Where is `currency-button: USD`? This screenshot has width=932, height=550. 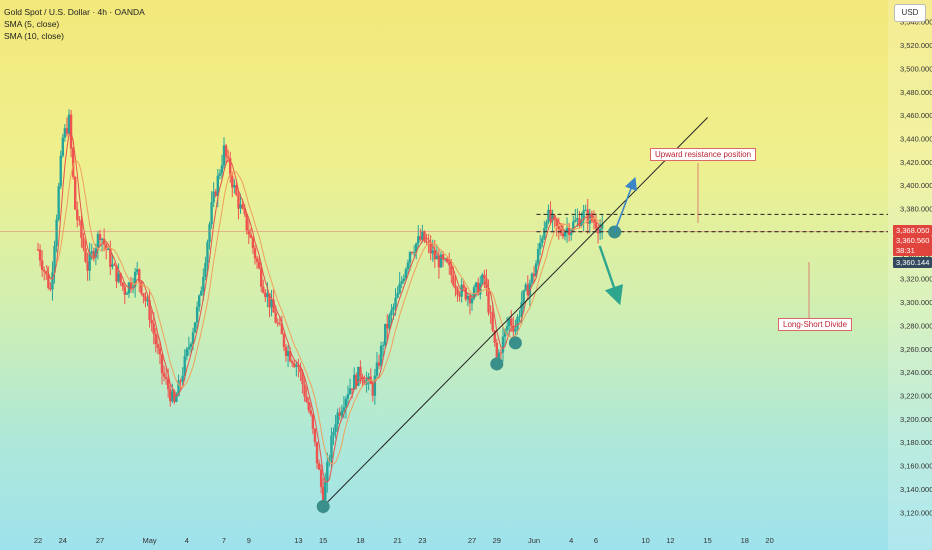 currency-button: USD is located at coordinates (910, 13).